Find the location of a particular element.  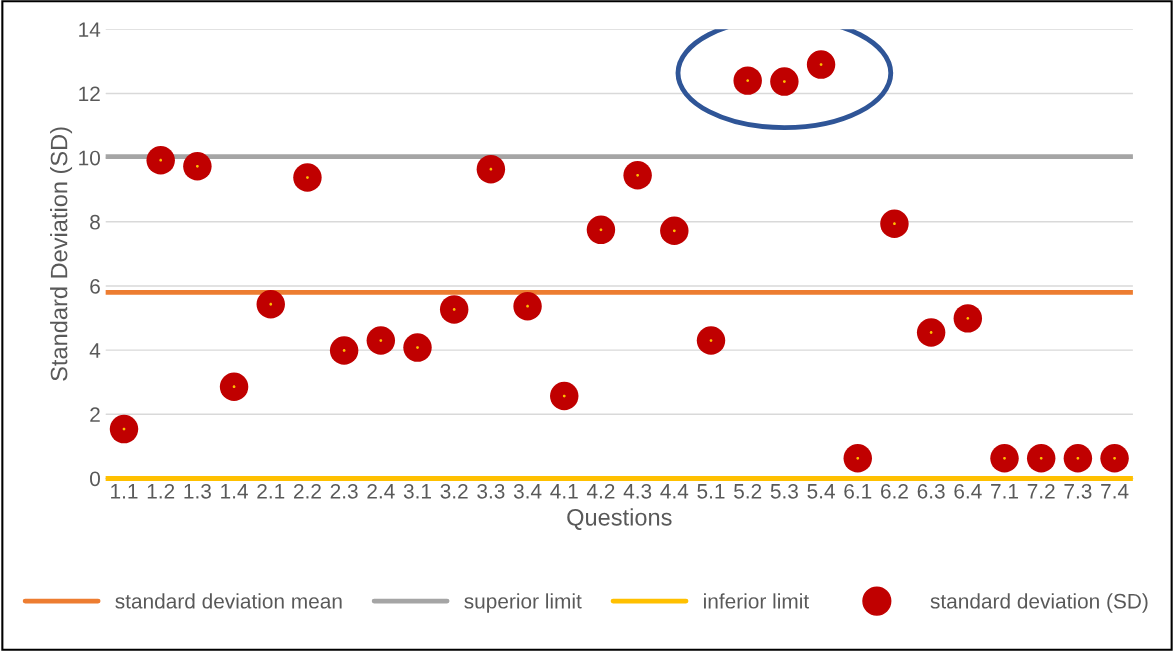

y-tick-label: 6 is located at coordinates (95, 286).